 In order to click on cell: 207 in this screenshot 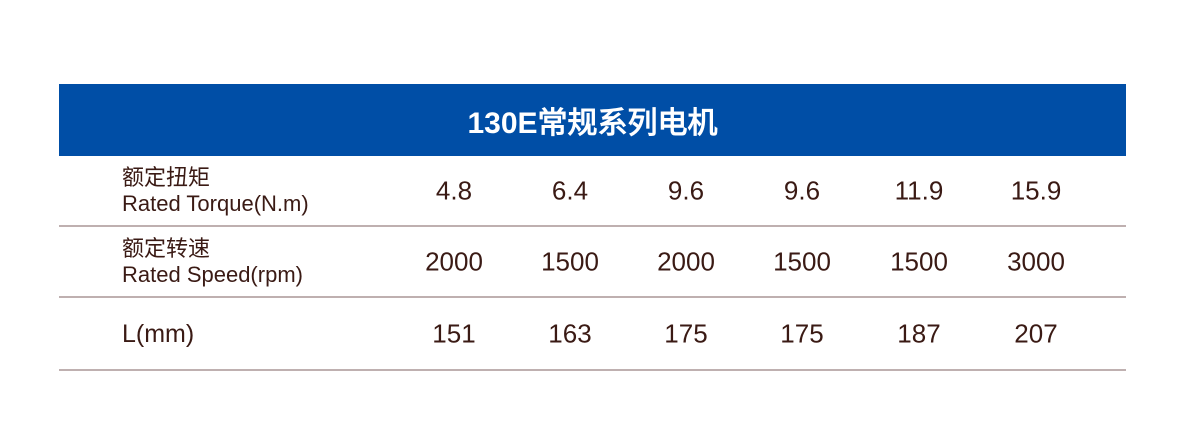, I will do `click(1036, 333)`.